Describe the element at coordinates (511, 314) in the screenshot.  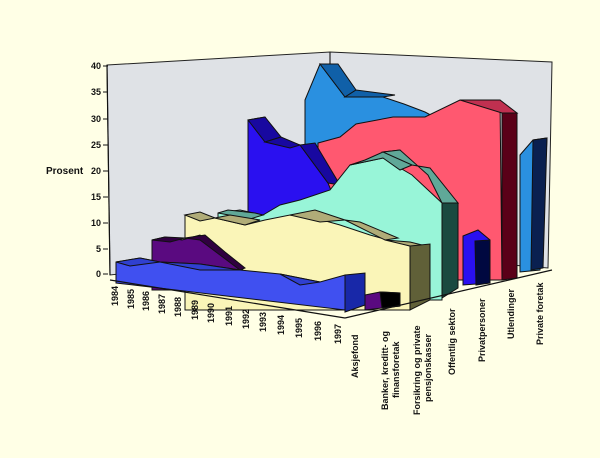
I see `label-utlendinger: Utlendinger` at that location.